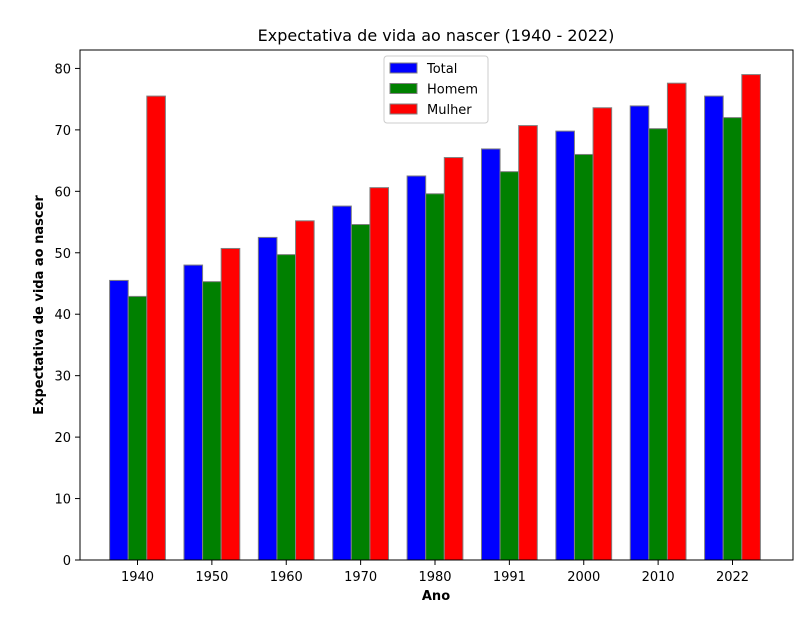 The width and height of the screenshot is (811, 637). Describe the element at coordinates (434, 577) in the screenshot. I see `x-tick-label: 1980` at that location.